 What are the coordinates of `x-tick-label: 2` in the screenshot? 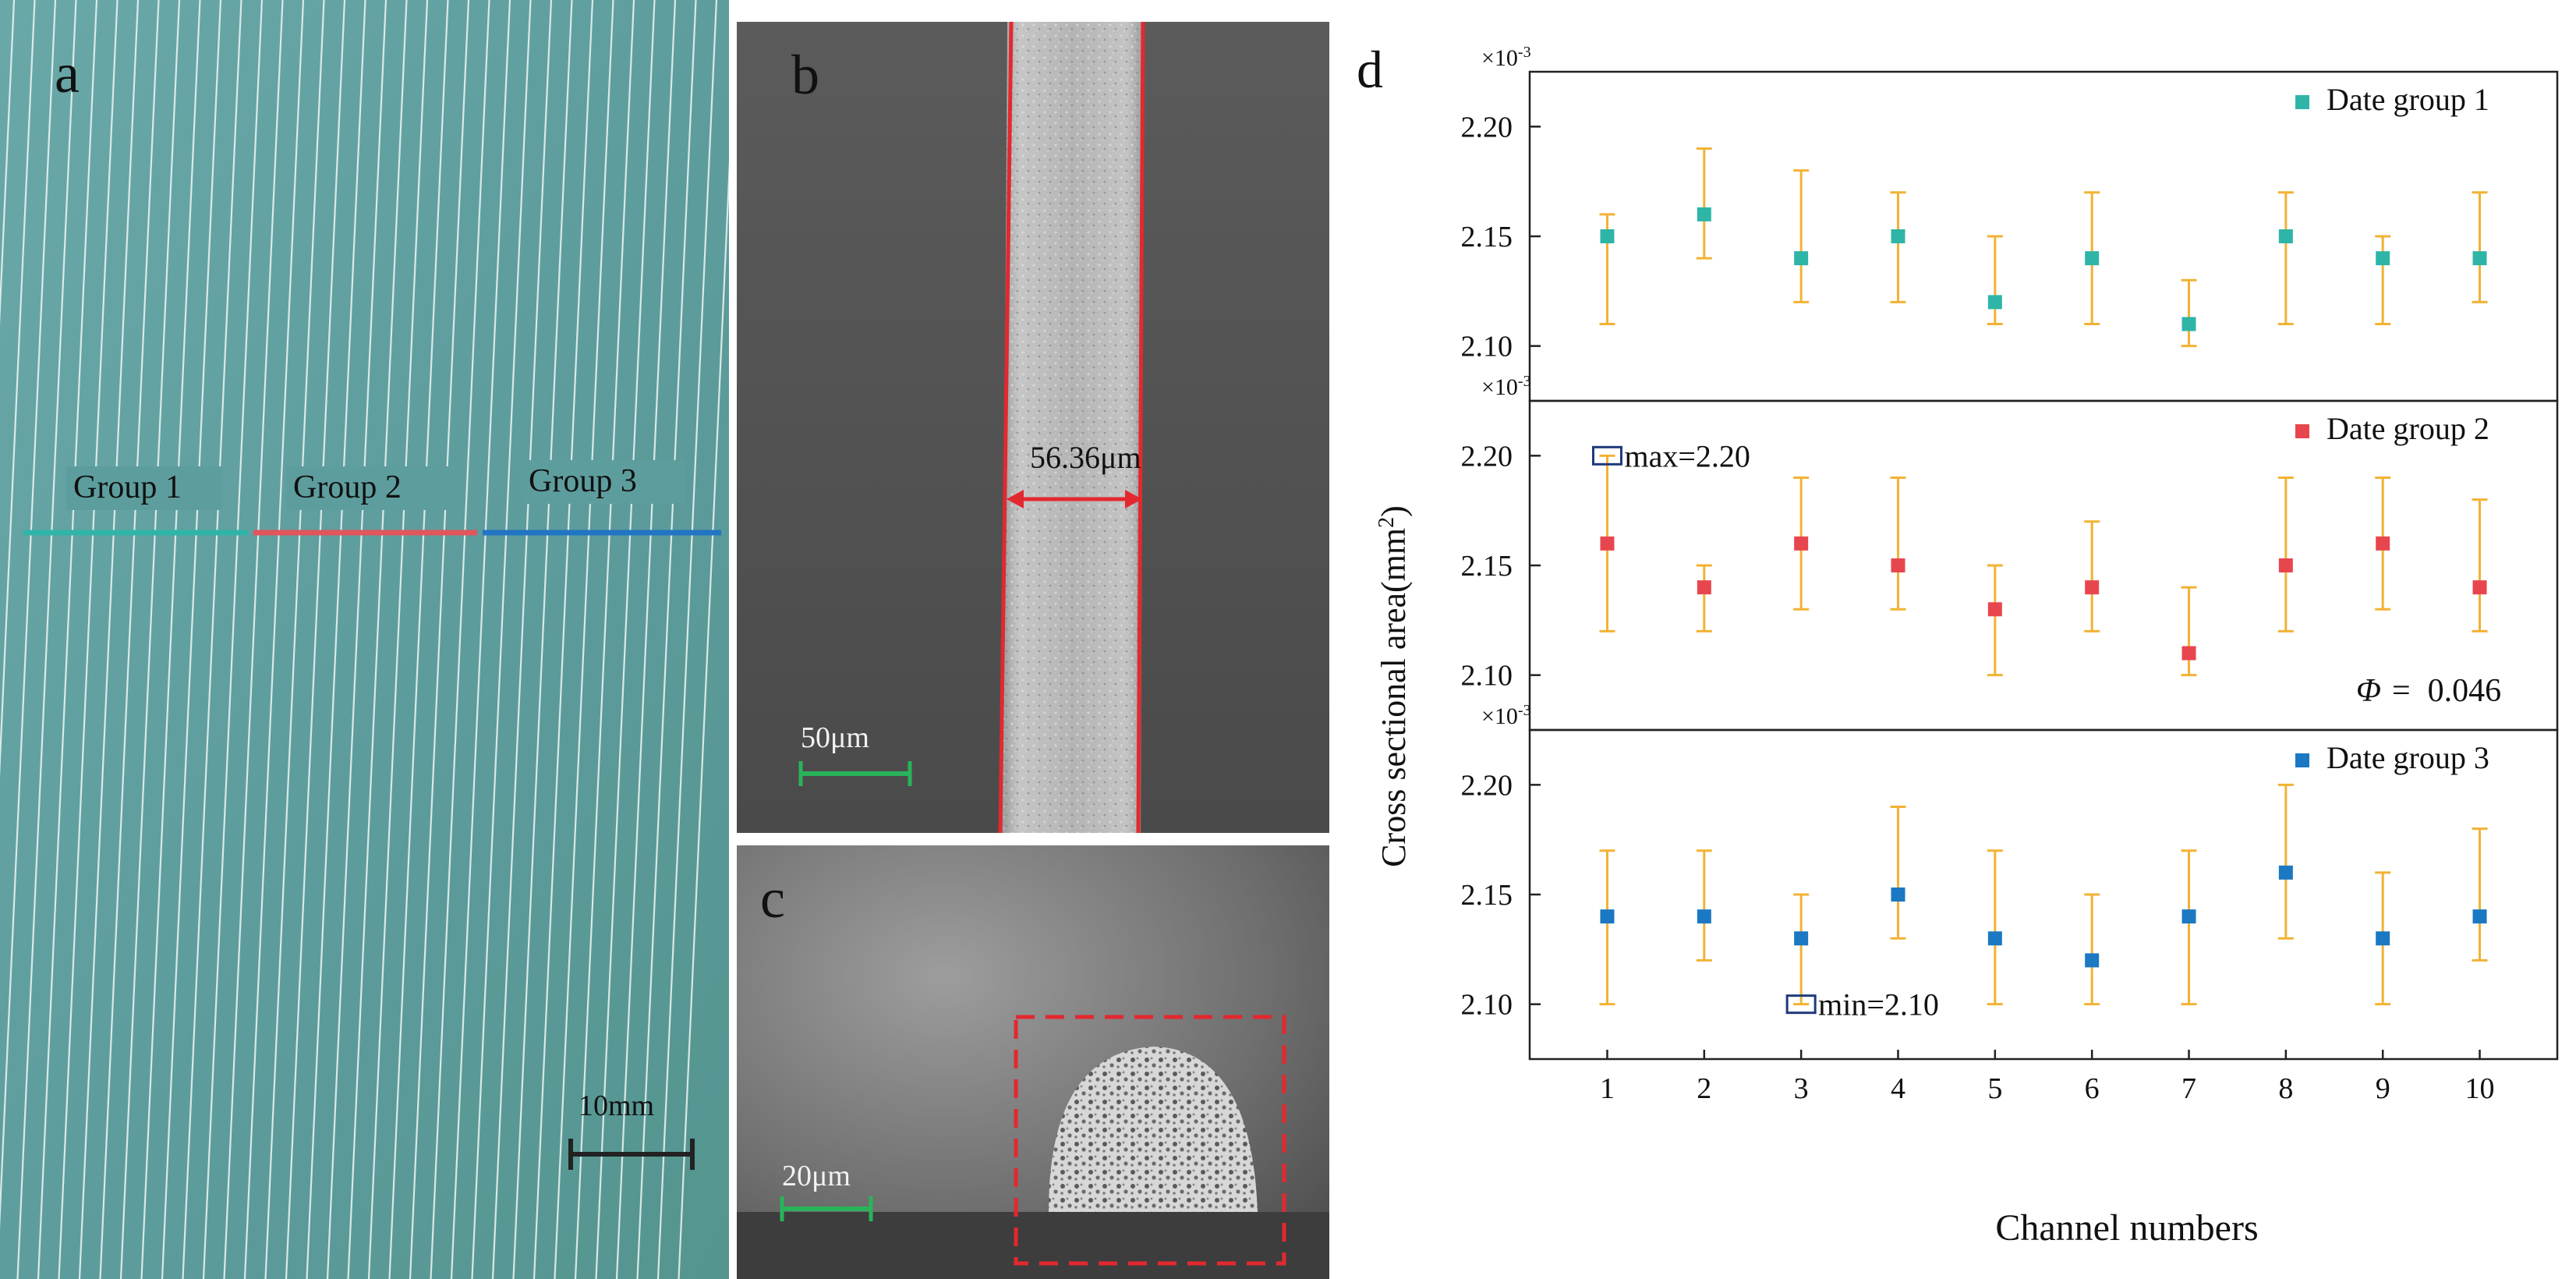 It's located at (1704, 1088).